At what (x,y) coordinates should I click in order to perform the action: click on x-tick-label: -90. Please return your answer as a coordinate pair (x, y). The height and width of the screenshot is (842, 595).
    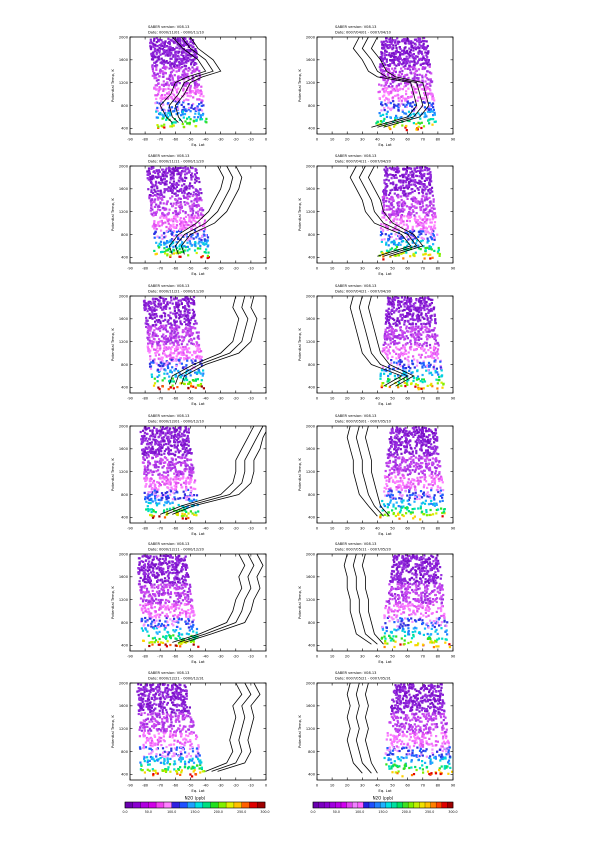
    Looking at the image, I should click on (130, 399).